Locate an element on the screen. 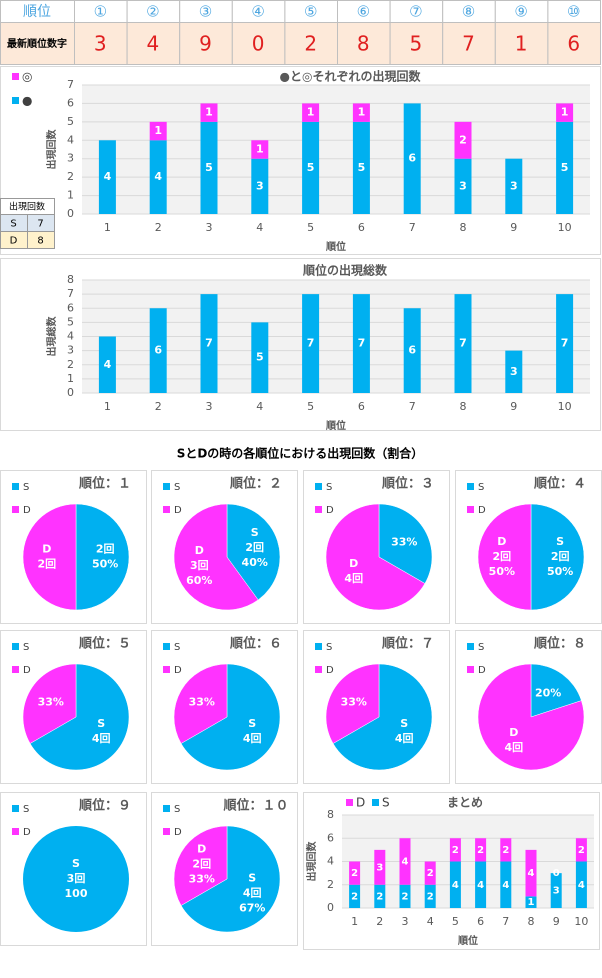  table-value: 7 is located at coordinates (40, 224).